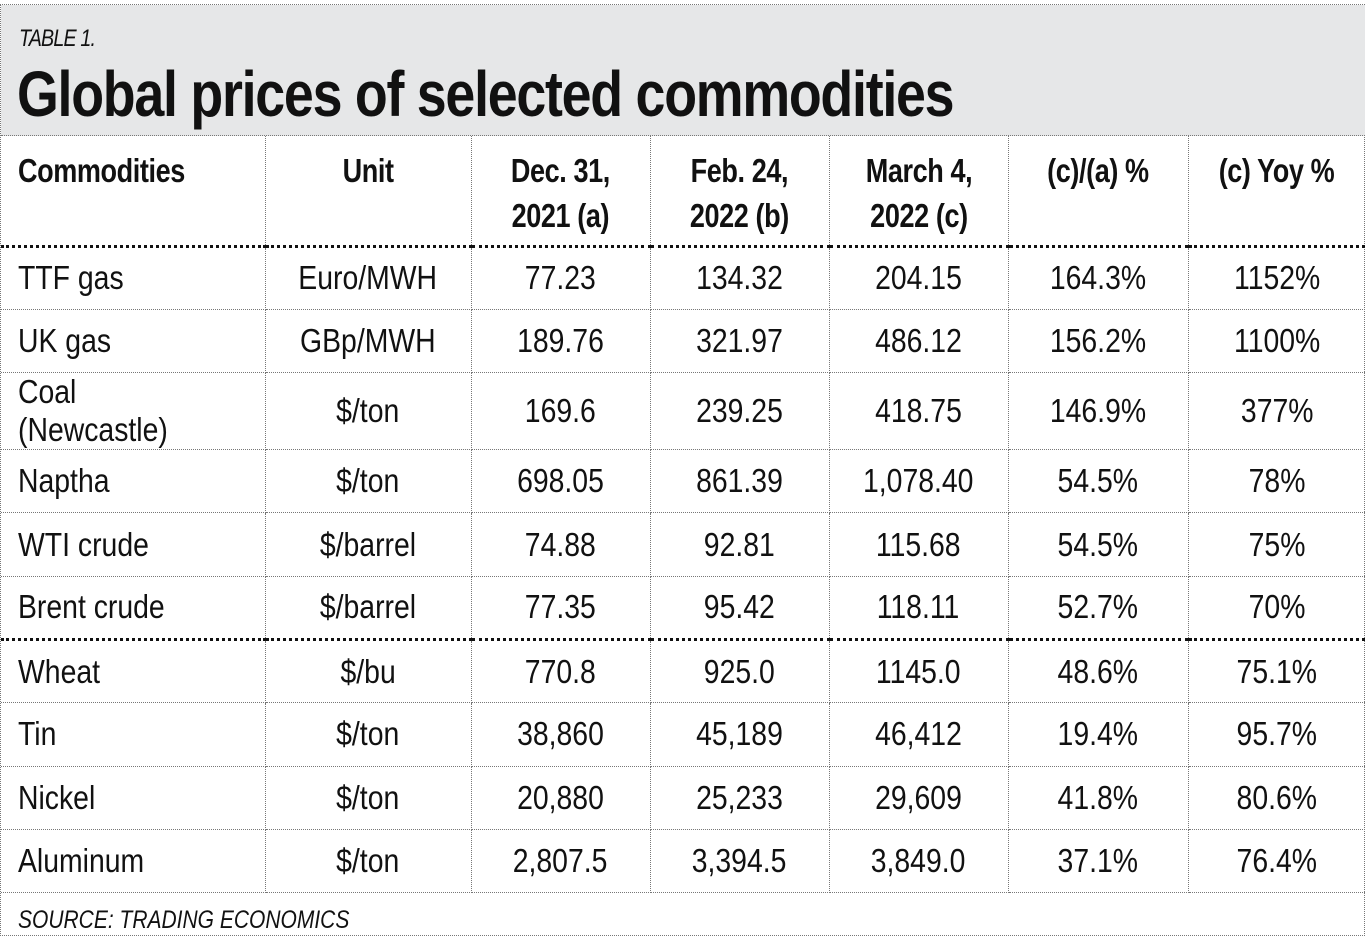  What do you see at coordinates (1276, 861) in the screenshot?
I see `cell-c-yoy-pct: 76.4%` at bounding box center [1276, 861].